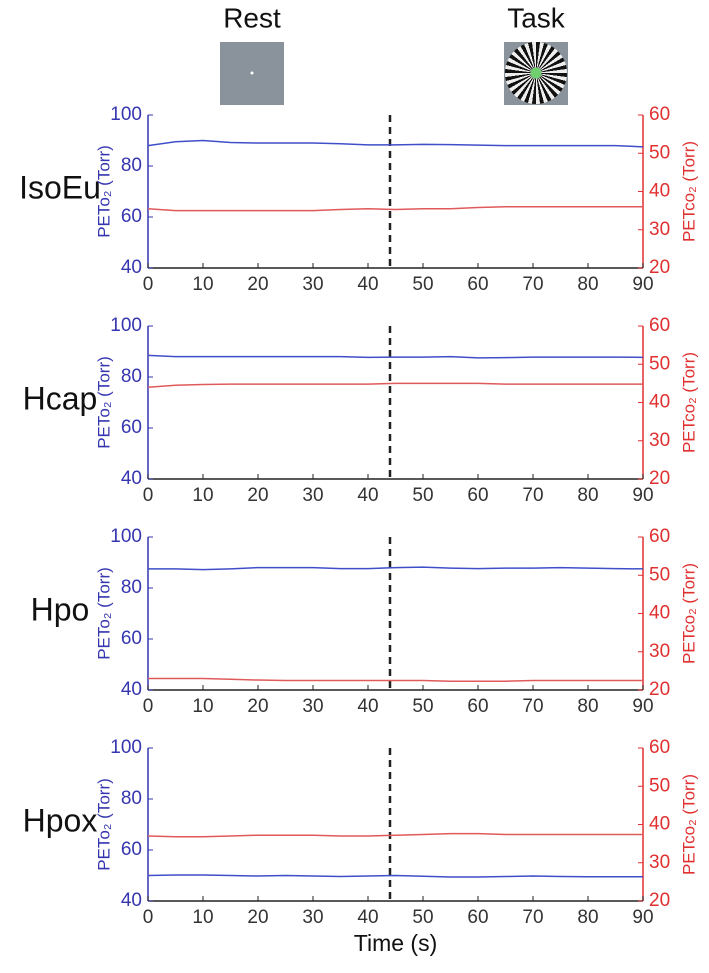  I want to click on annotation: Task, so click(536, 17).